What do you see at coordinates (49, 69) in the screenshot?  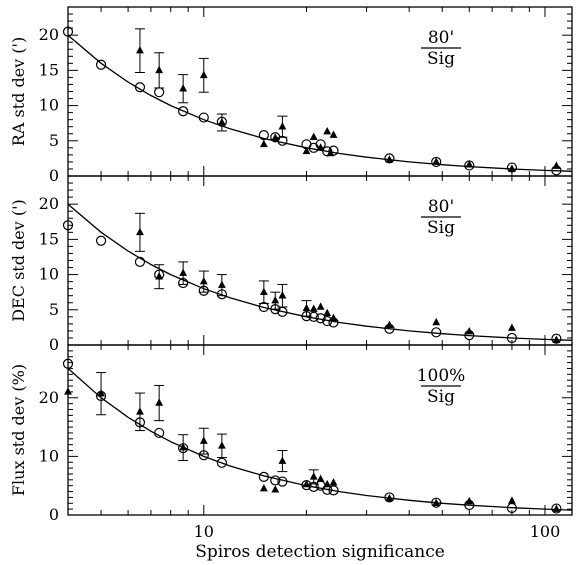 I see `y-tick-label: 15` at bounding box center [49, 69].